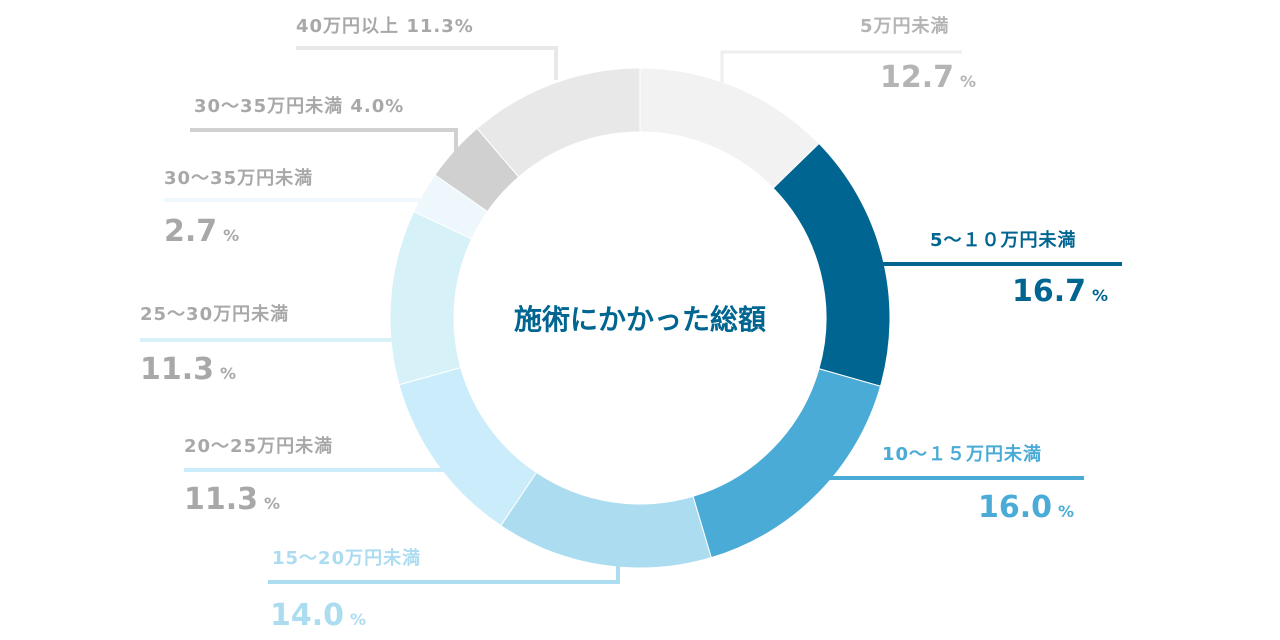 This screenshot has height=640, width=1280. I want to click on label-value-2: 16.0%, so click(1026, 507).